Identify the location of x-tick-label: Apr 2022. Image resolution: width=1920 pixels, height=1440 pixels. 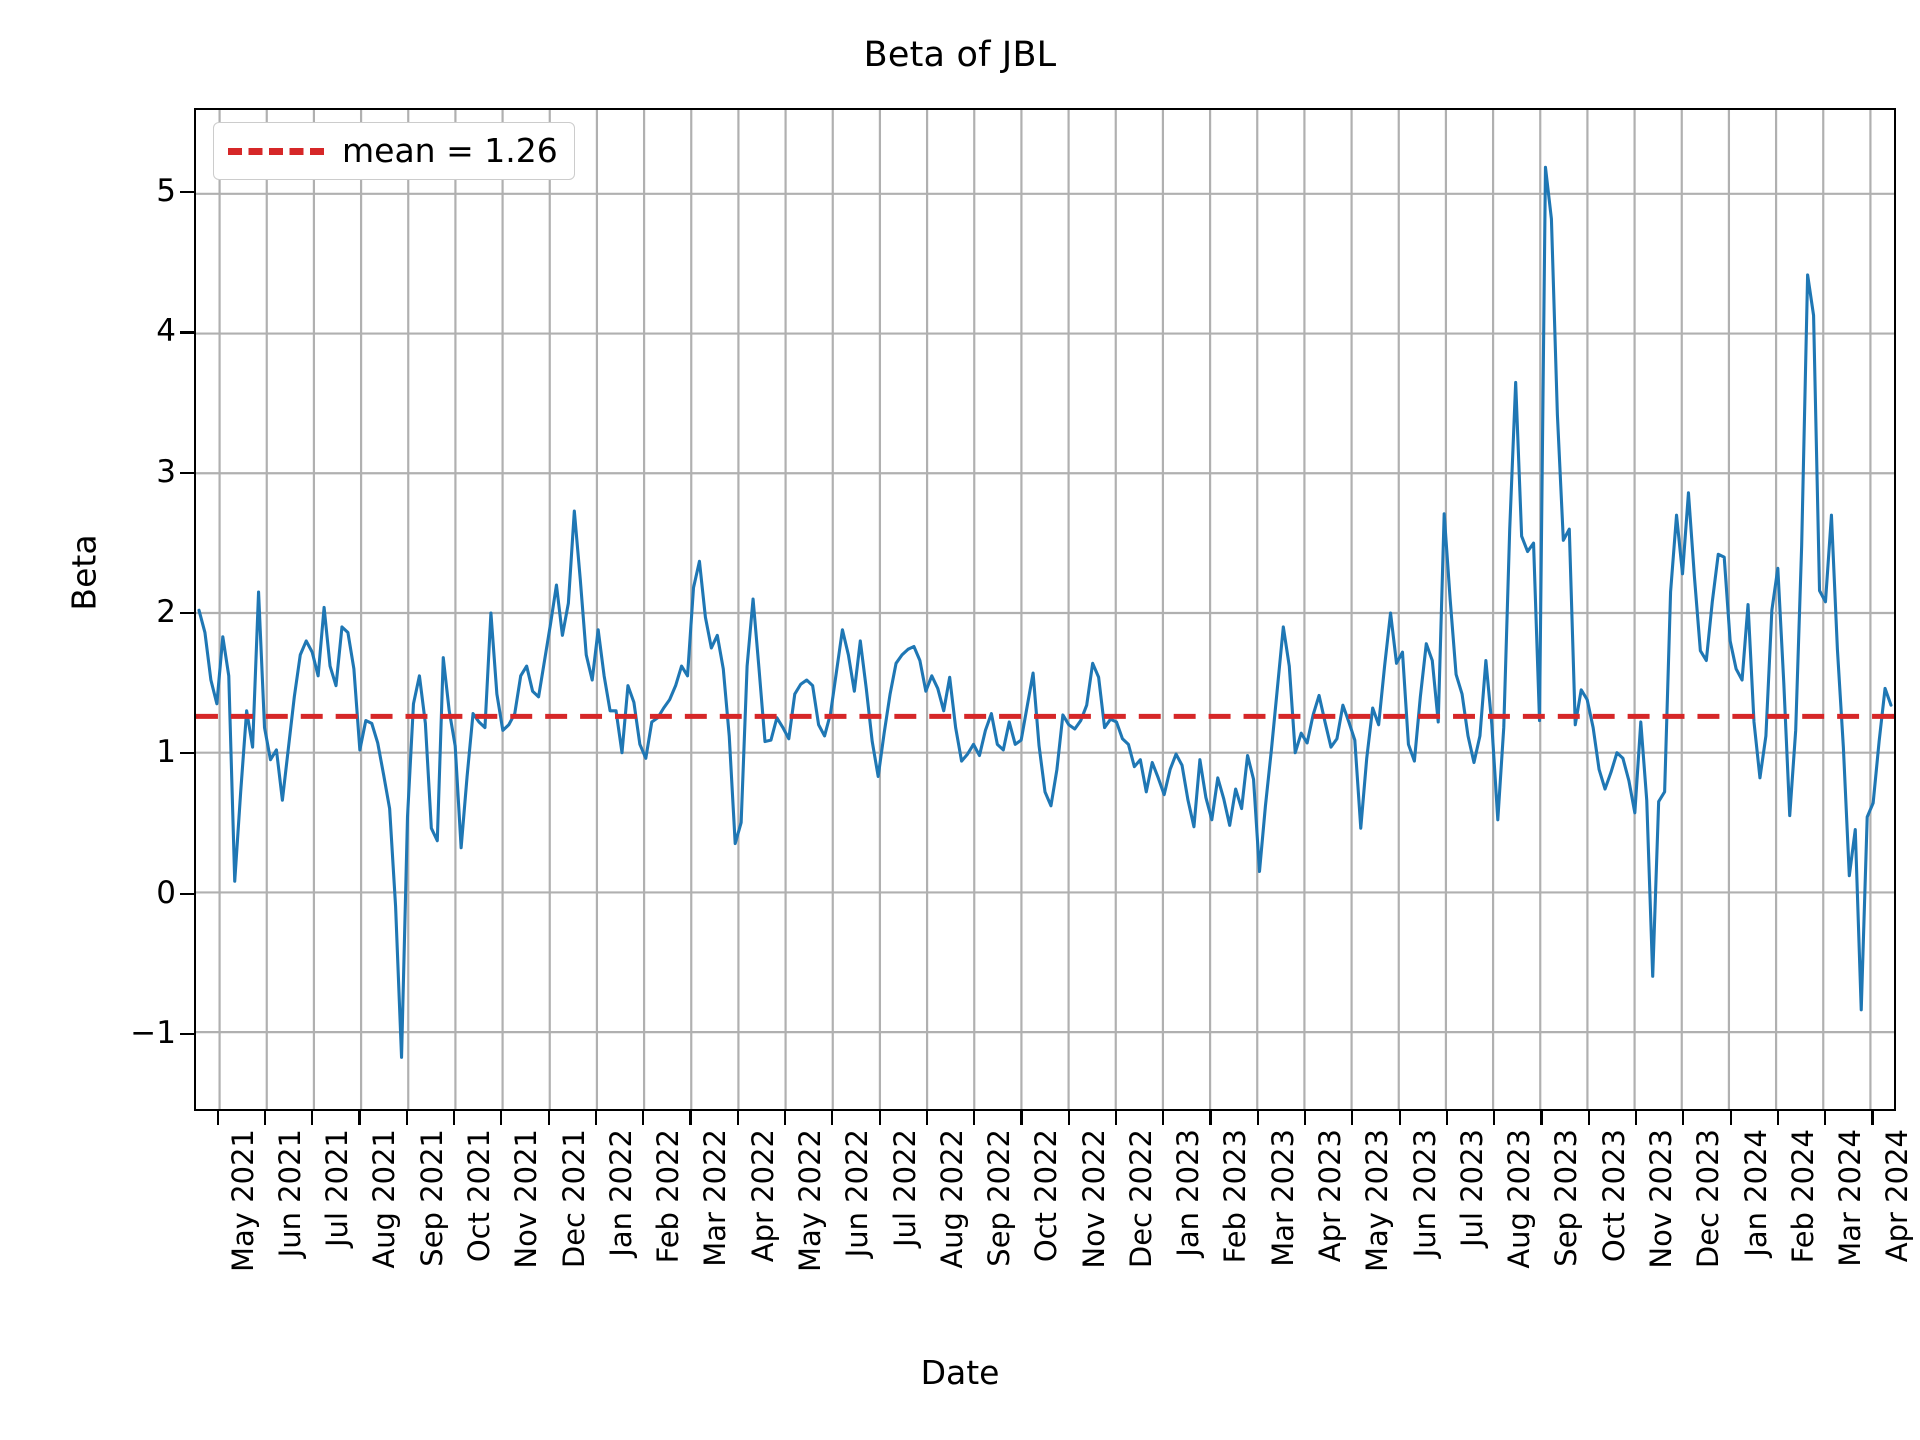
(762, 1196).